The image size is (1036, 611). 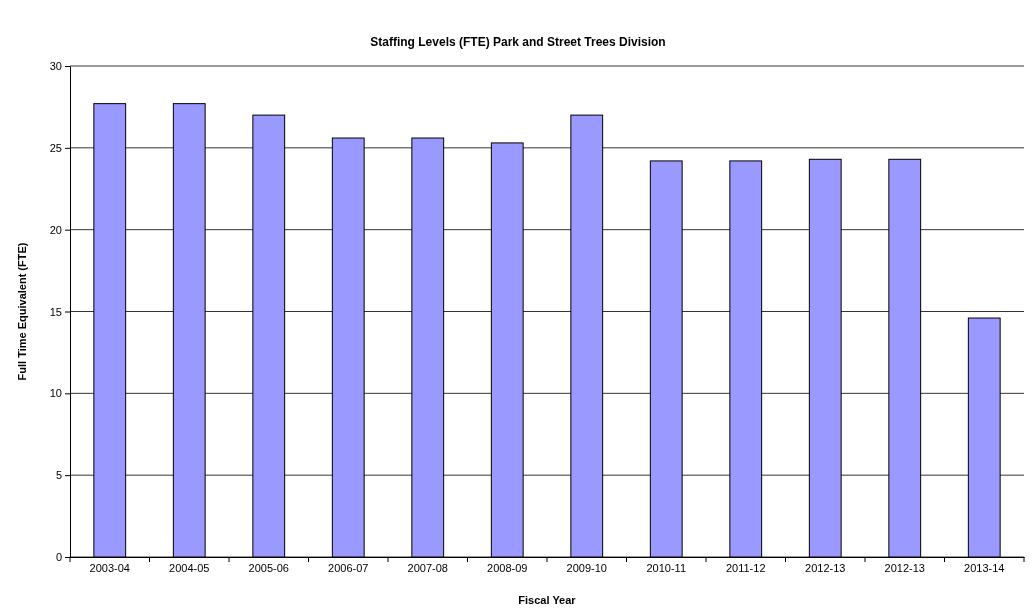 What do you see at coordinates (427, 568) in the screenshot?
I see `x-tick-label: 2007-08` at bounding box center [427, 568].